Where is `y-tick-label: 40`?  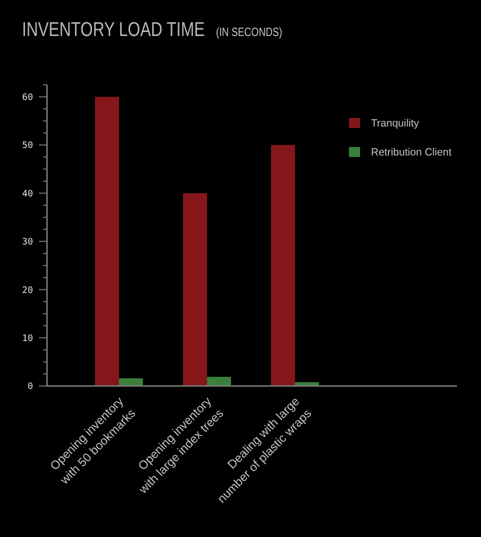
y-tick-label: 40 is located at coordinates (27, 194).